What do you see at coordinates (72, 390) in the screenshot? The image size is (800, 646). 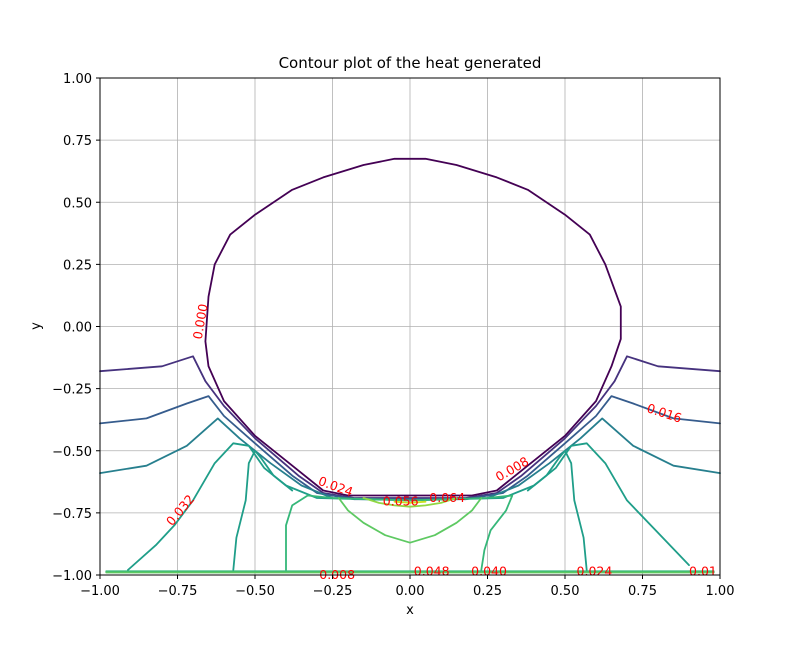 I see `y-tick-label: −0.25` at bounding box center [72, 390].